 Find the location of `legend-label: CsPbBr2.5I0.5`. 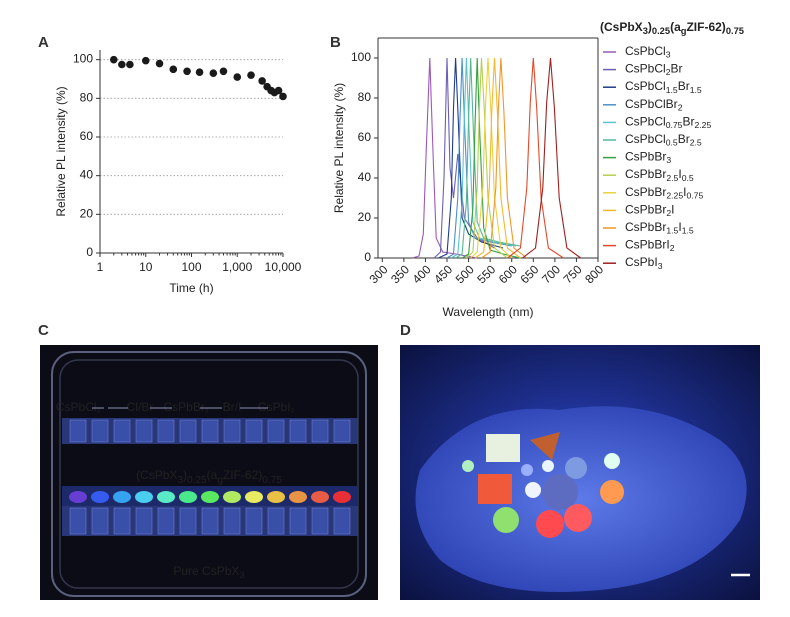

legend-label: CsPbBr2.5I0.5 is located at coordinates (659, 175).